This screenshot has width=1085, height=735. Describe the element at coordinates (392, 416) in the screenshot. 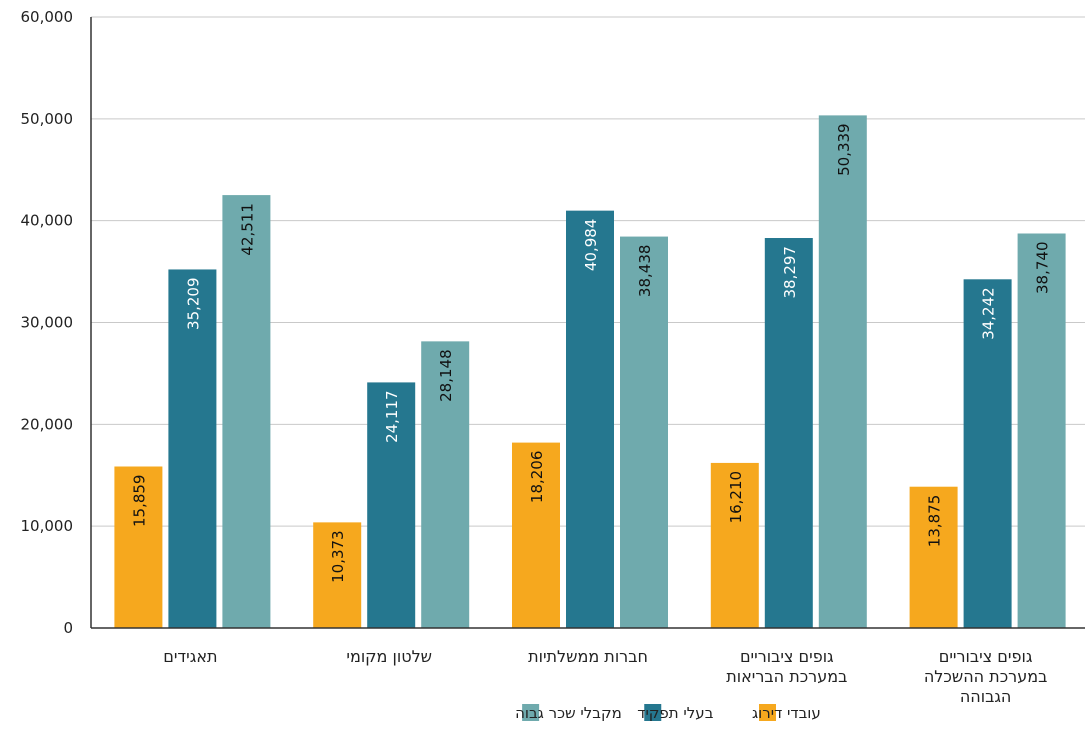

I see `data-label: 24,117` at that location.